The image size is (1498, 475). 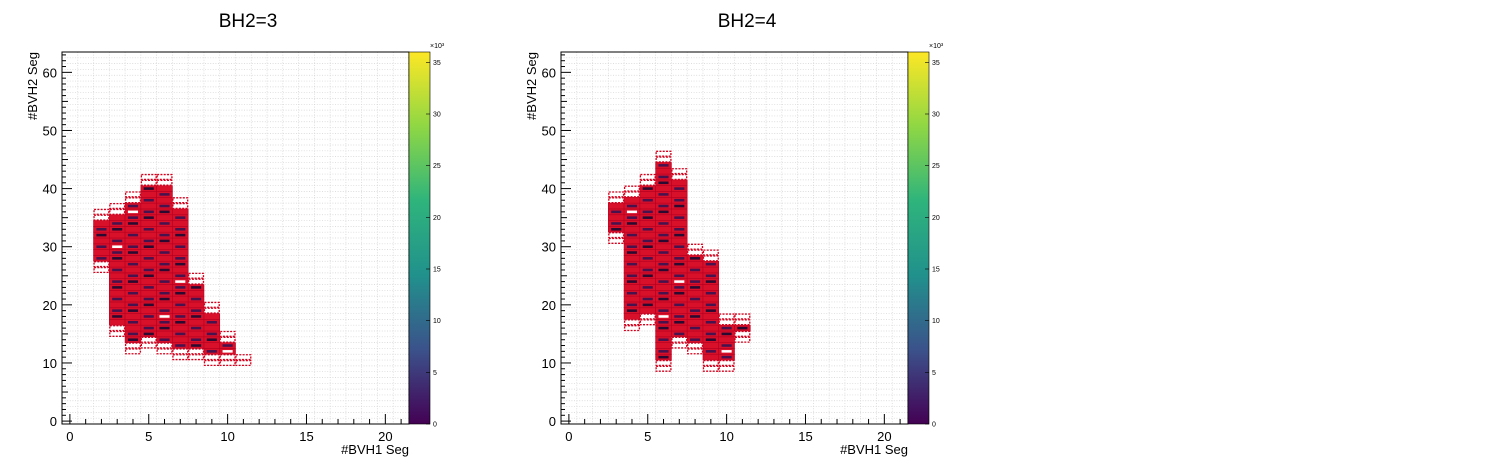 I want to click on x-axis, so click(x=734, y=419).